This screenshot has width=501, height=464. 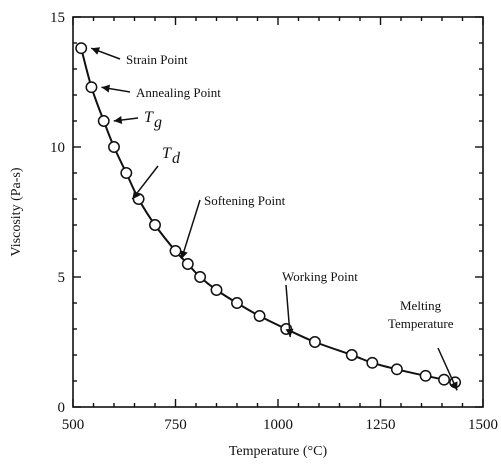 I want to click on annotation-label: Strain Point, so click(x=157, y=59).